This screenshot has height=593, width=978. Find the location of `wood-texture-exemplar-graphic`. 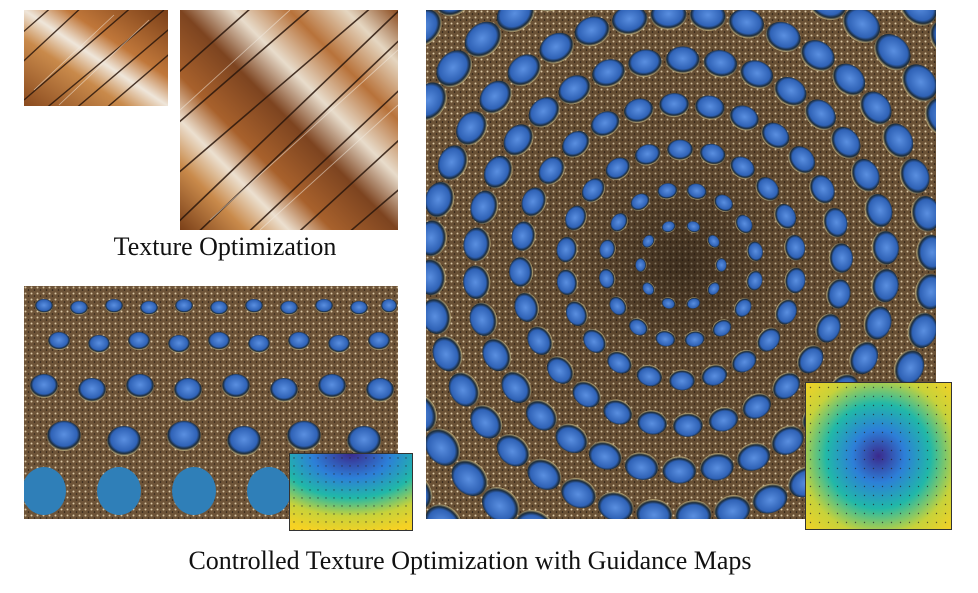

wood-texture-exemplar-graphic is located at coordinates (96, 58).